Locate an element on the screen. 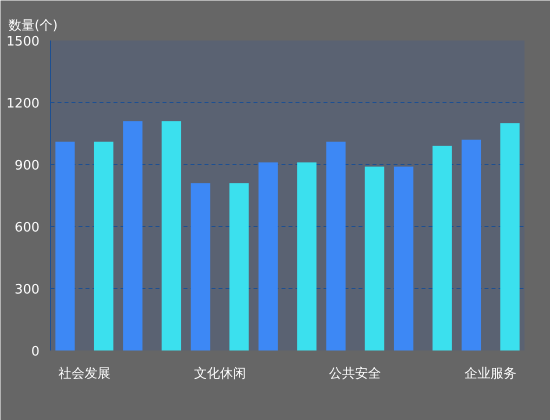 This screenshot has width=550, height=420. y-tick-label: 0 is located at coordinates (35, 352).